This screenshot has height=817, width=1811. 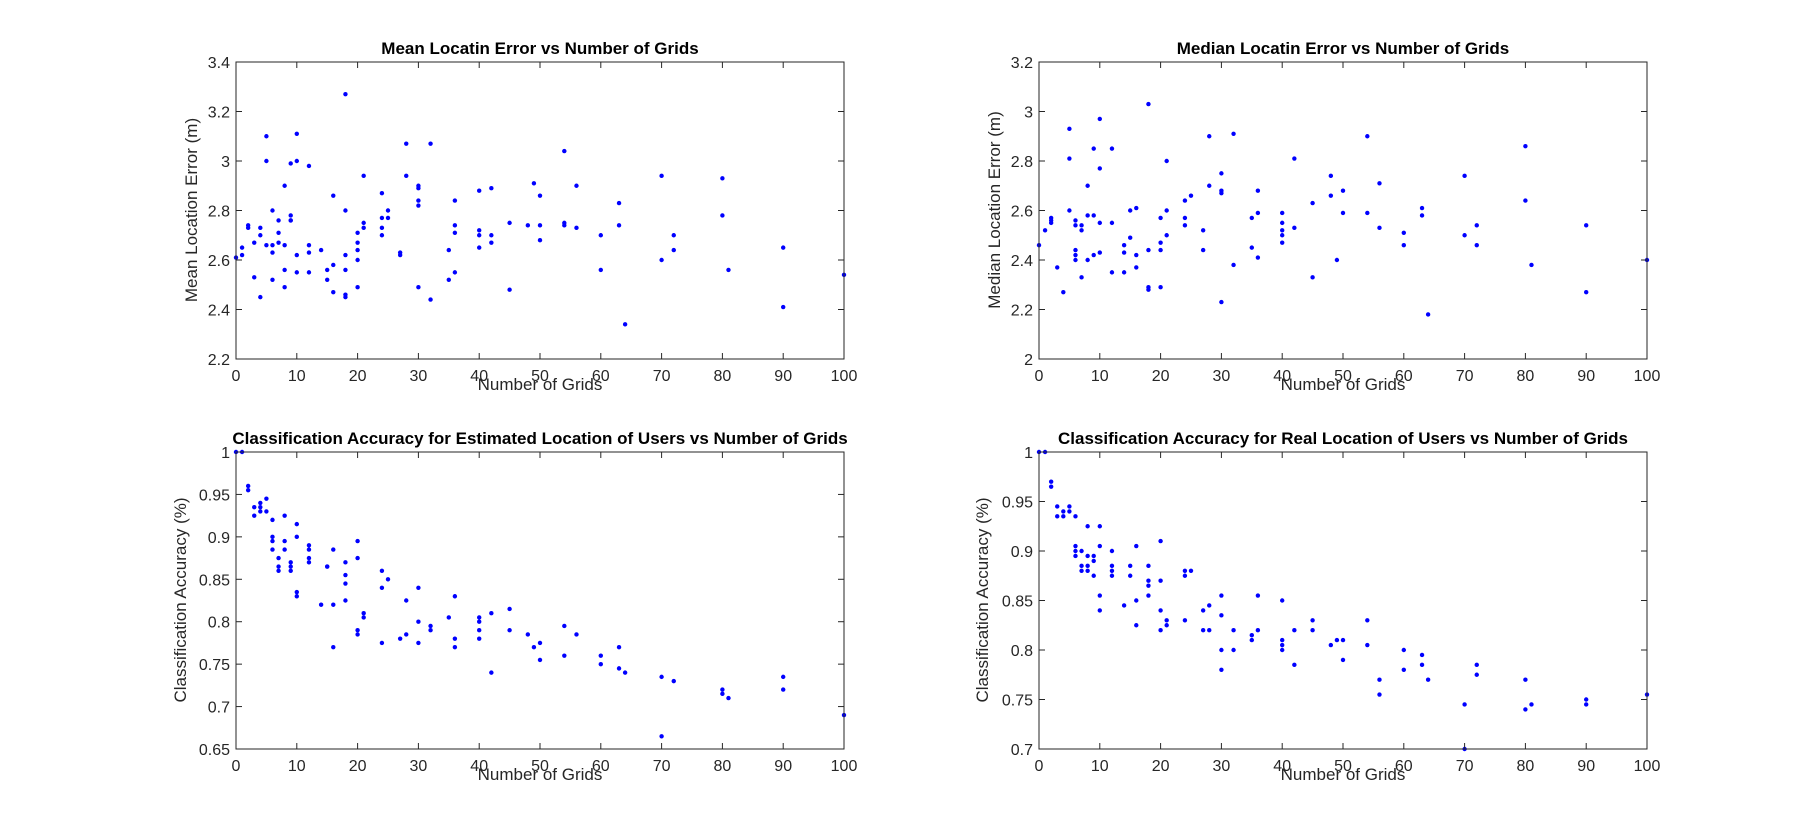 What do you see at coordinates (1028, 113) in the screenshot?
I see `y-tick-label: 3` at bounding box center [1028, 113].